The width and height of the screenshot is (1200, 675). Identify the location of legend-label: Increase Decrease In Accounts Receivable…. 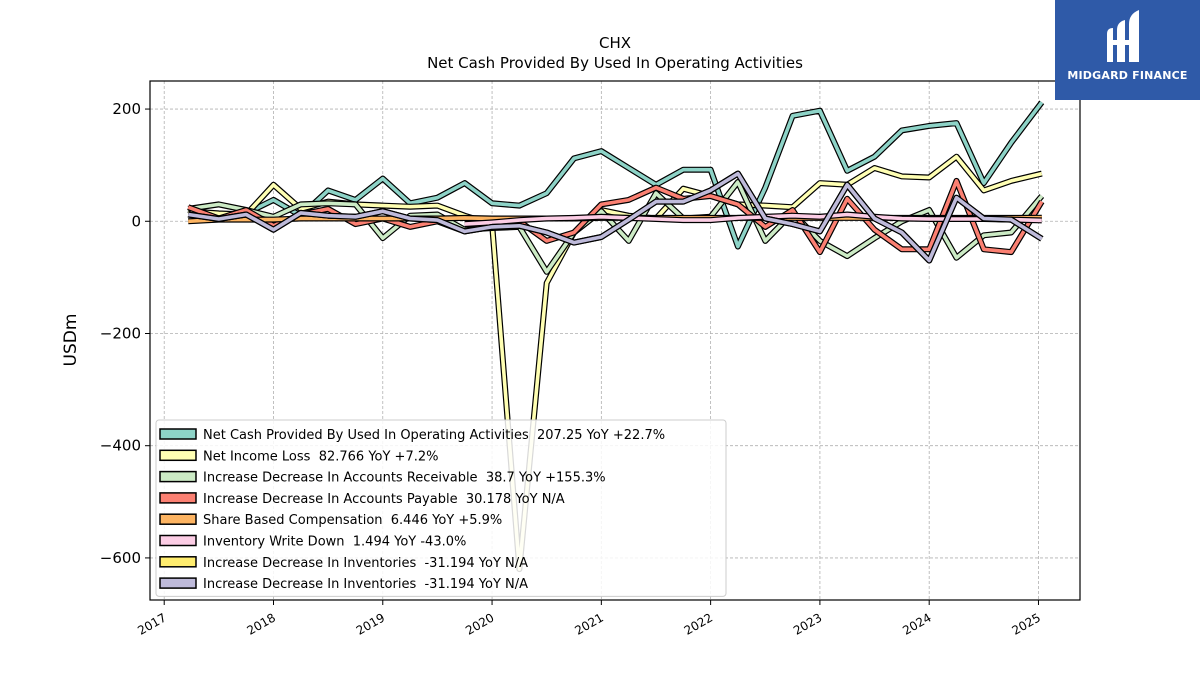
(404, 478).